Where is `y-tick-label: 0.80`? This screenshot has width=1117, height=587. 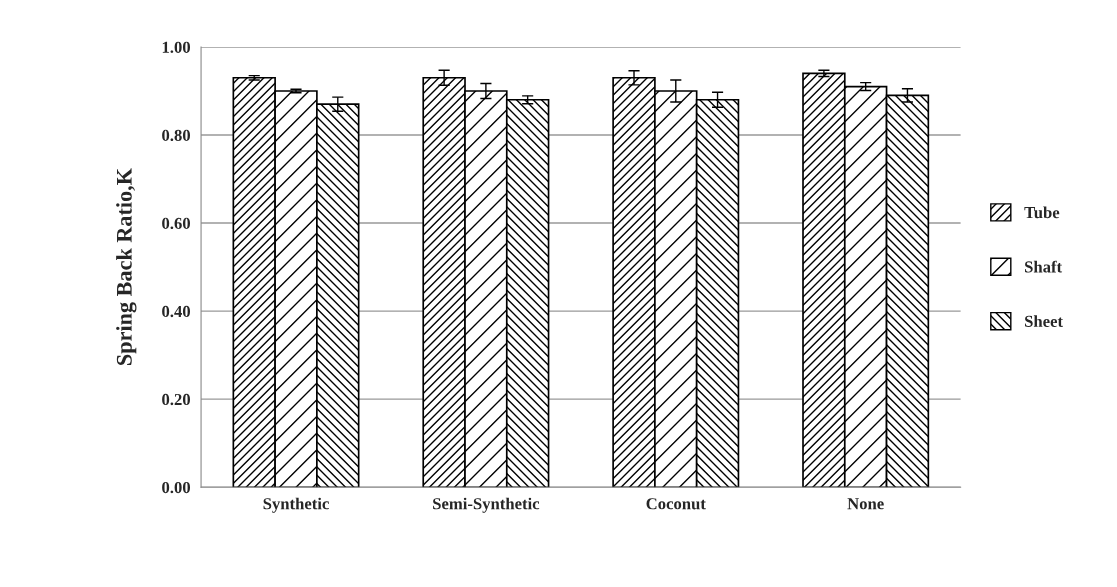
y-tick-label: 0.80 is located at coordinates (176, 135).